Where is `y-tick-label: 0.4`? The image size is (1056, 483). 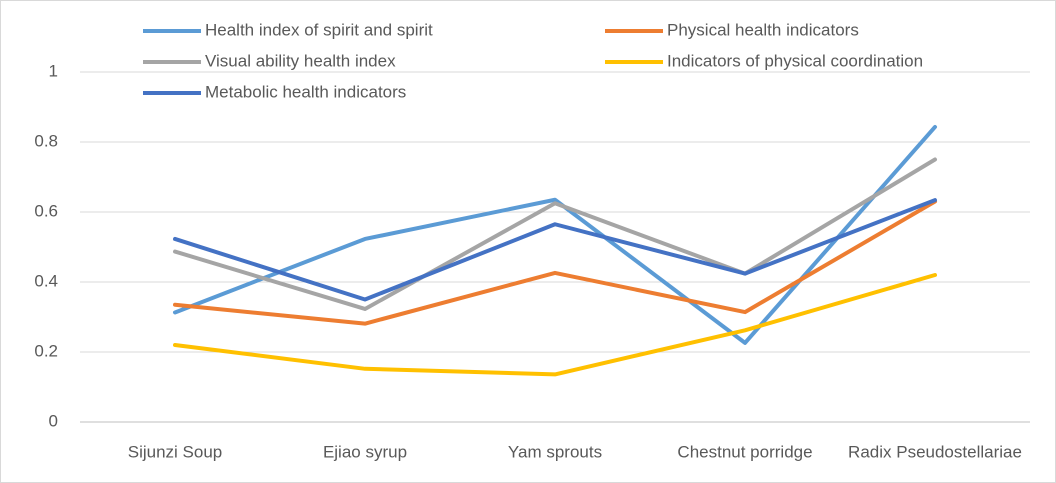 y-tick-label: 0.4 is located at coordinates (46, 280).